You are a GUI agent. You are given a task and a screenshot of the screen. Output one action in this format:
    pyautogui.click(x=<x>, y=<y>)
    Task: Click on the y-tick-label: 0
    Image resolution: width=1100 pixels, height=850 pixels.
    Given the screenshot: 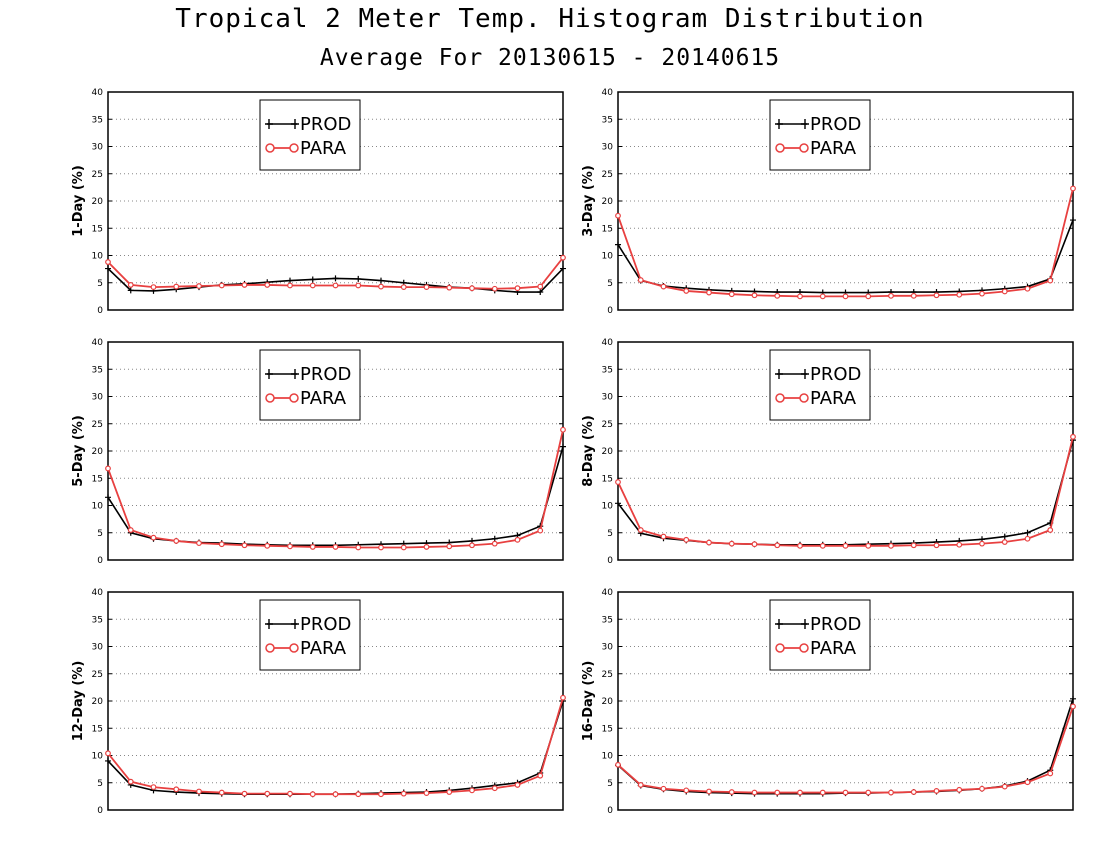 What is the action you would take?
    pyautogui.click(x=610, y=811)
    